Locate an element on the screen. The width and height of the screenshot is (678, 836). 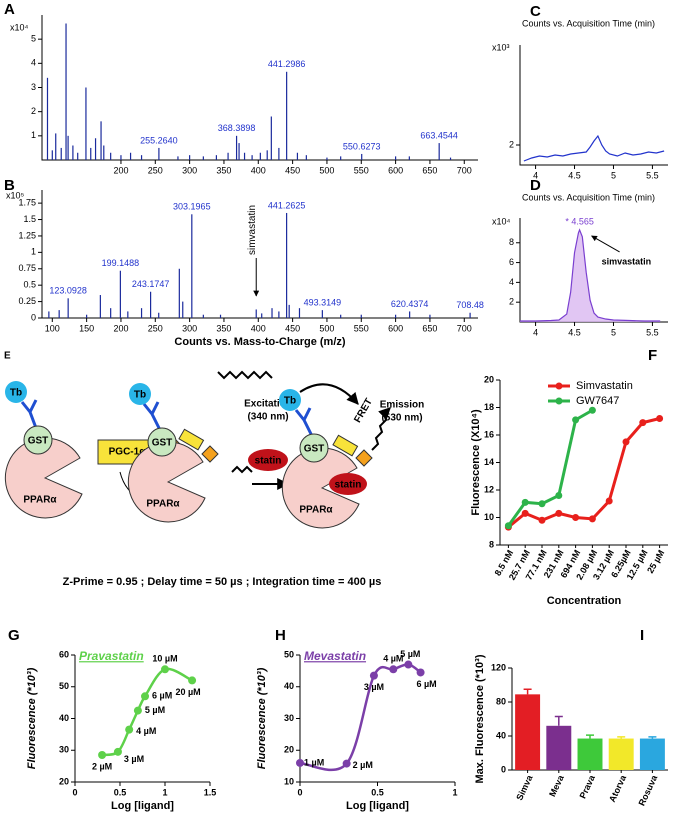
y-tick-label: 10 is located at coordinates (289, 781).